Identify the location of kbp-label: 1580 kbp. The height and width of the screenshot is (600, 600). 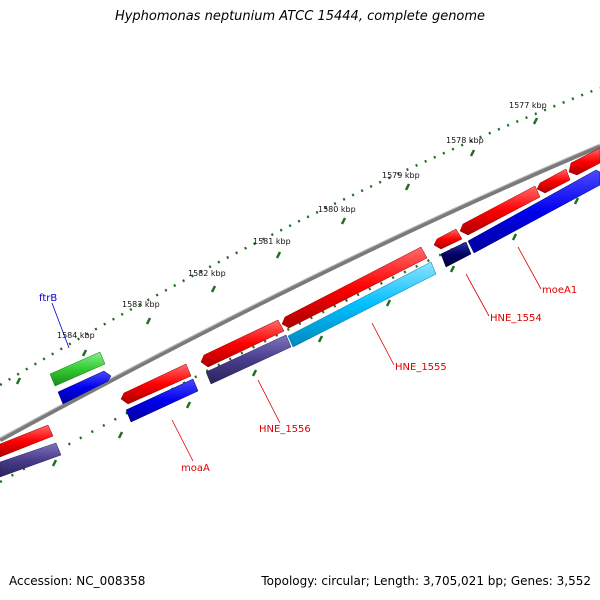
(337, 209).